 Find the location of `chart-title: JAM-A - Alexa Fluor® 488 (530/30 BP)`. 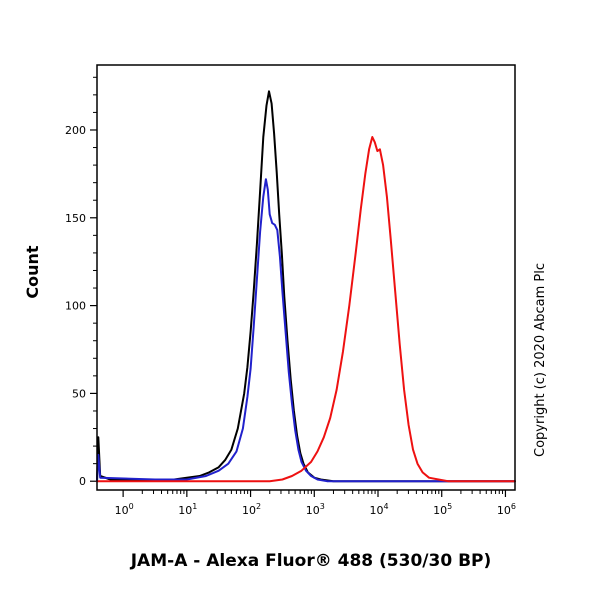

chart-title: JAM-A - Alexa Fluor® 488 (530/30 BP) is located at coordinates (311, 561).